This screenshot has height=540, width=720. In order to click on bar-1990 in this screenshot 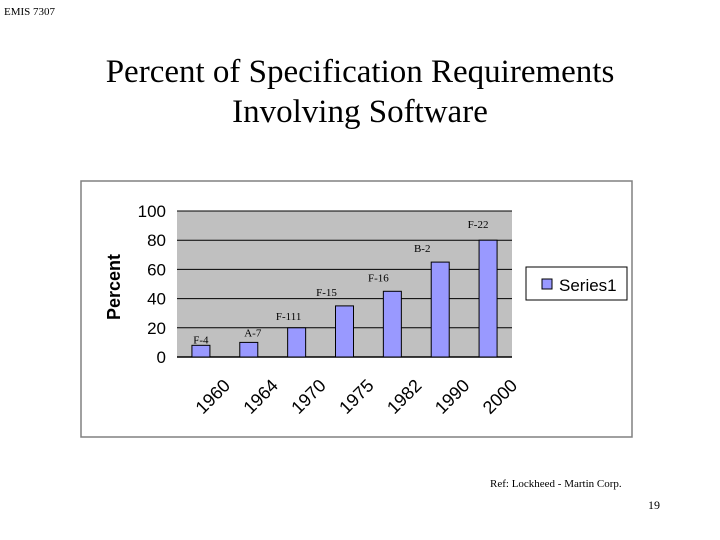, I will do `click(440, 309)`.